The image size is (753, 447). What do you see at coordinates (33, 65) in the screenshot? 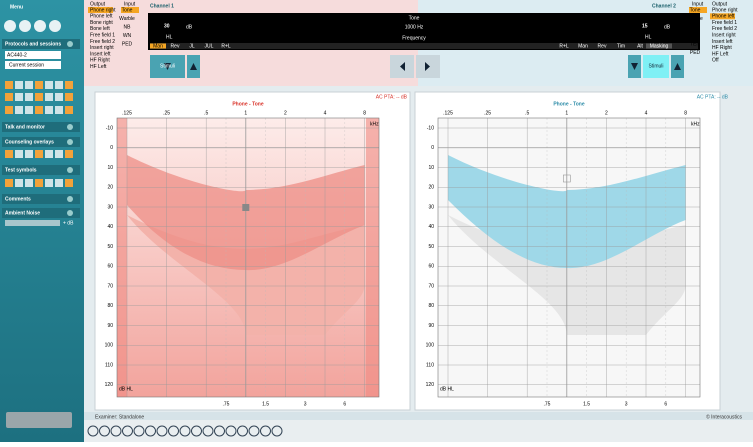
I see `session-select` at bounding box center [33, 65].